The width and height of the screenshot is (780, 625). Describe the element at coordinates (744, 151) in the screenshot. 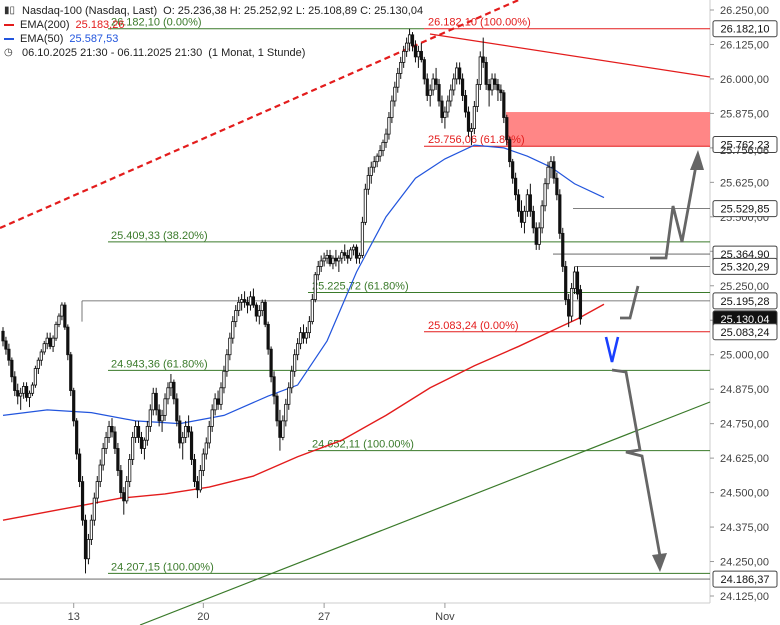

I see `price-tag-text: 25.756,06` at that location.